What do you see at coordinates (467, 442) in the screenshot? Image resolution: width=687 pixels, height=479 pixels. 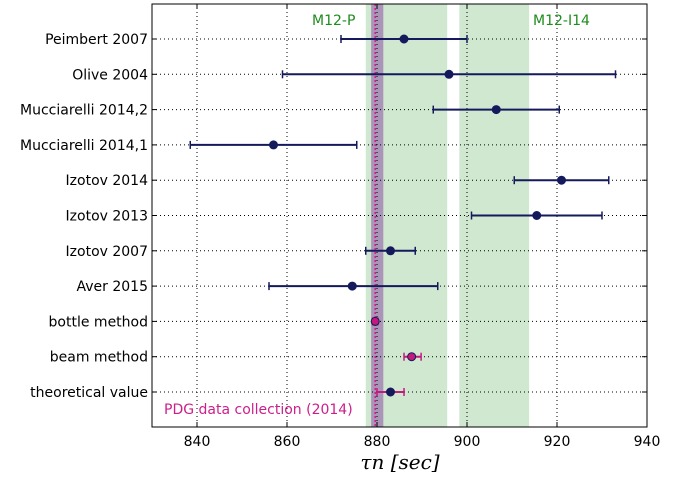 I see `x-tick-label-3: 900` at bounding box center [467, 442].